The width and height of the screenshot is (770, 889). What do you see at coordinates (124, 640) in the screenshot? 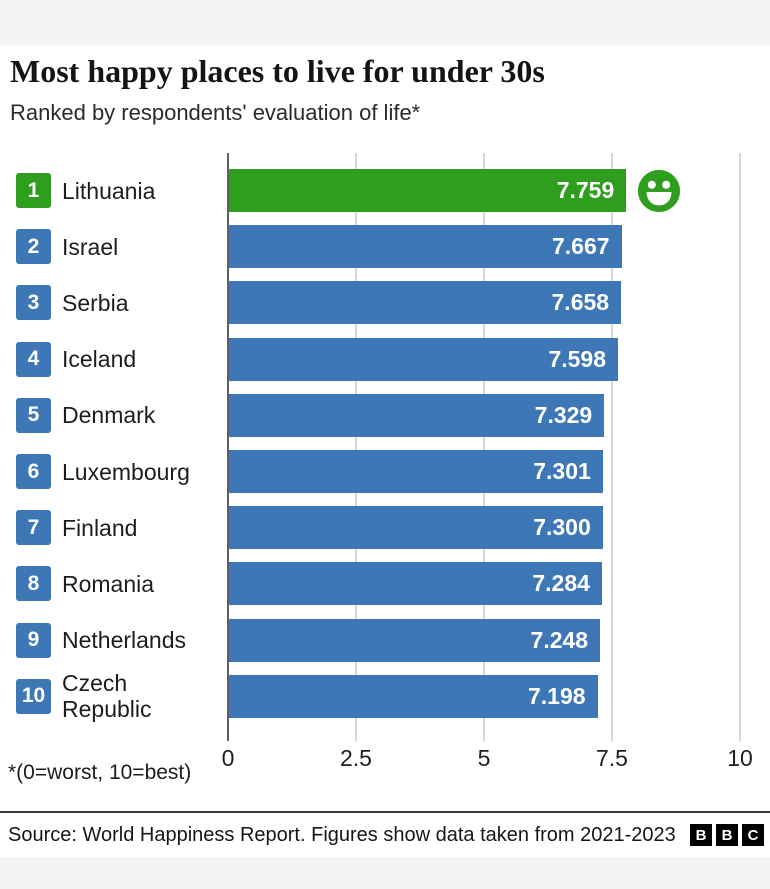
I see `country-label: Netherlands` at bounding box center [124, 640].